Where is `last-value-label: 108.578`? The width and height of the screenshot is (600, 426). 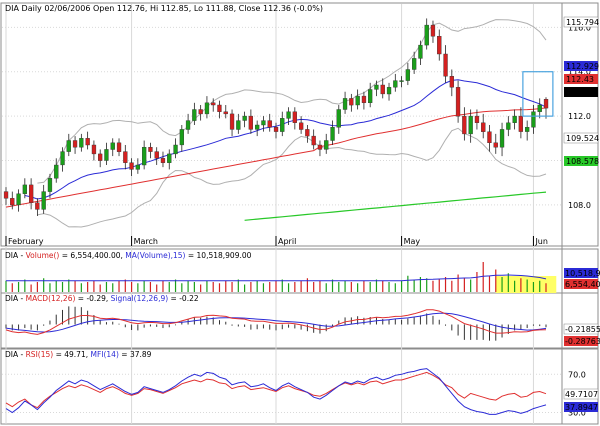
last-value-label: 108.578 is located at coordinates (582, 161).